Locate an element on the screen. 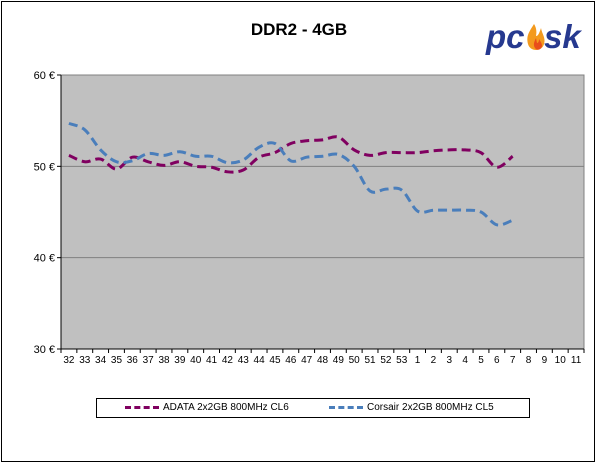  legend-label-adata: ADATA 2x2GB 800MHz CL6 is located at coordinates (226, 407).